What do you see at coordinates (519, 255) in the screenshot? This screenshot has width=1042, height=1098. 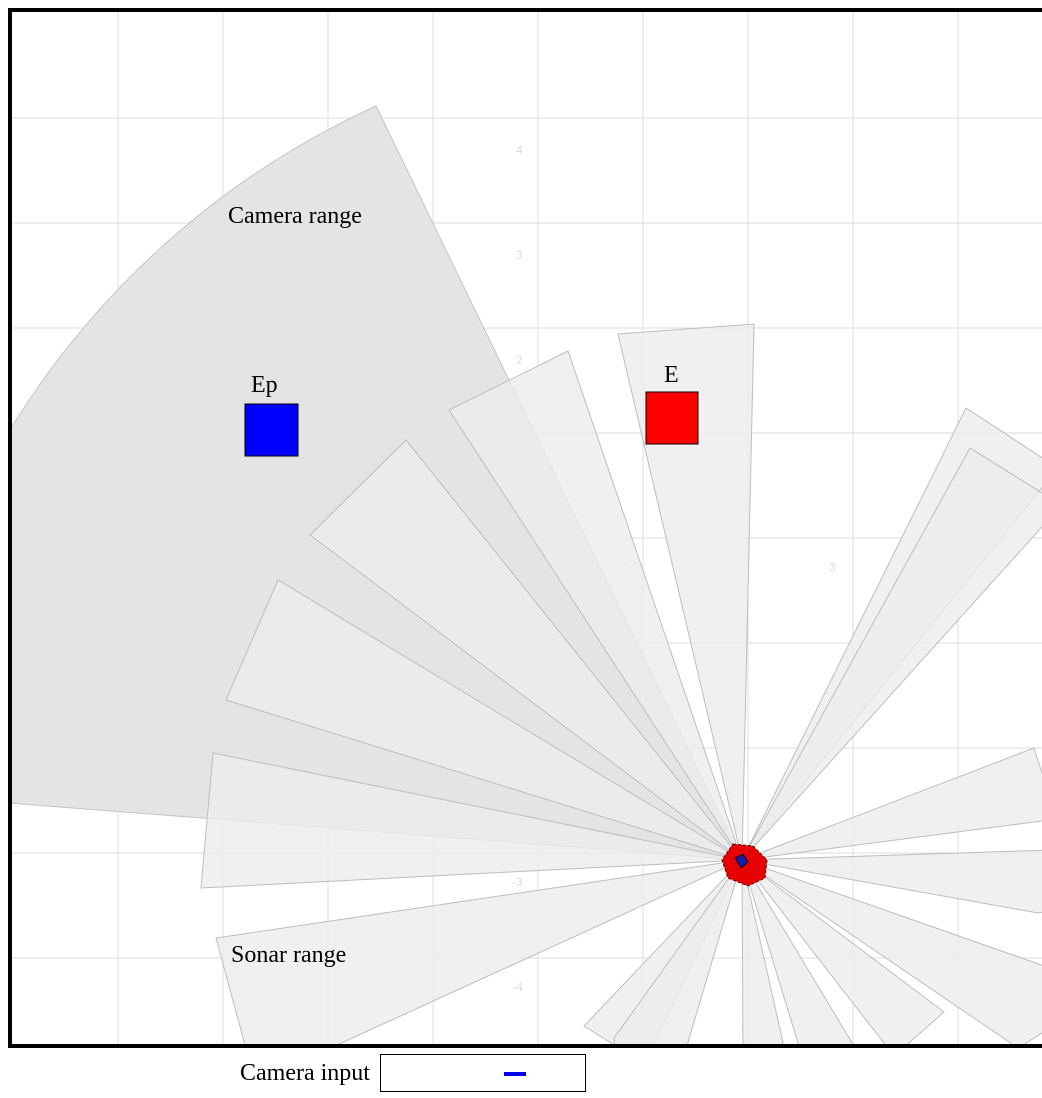 I see `y-tick: 3` at bounding box center [519, 255].